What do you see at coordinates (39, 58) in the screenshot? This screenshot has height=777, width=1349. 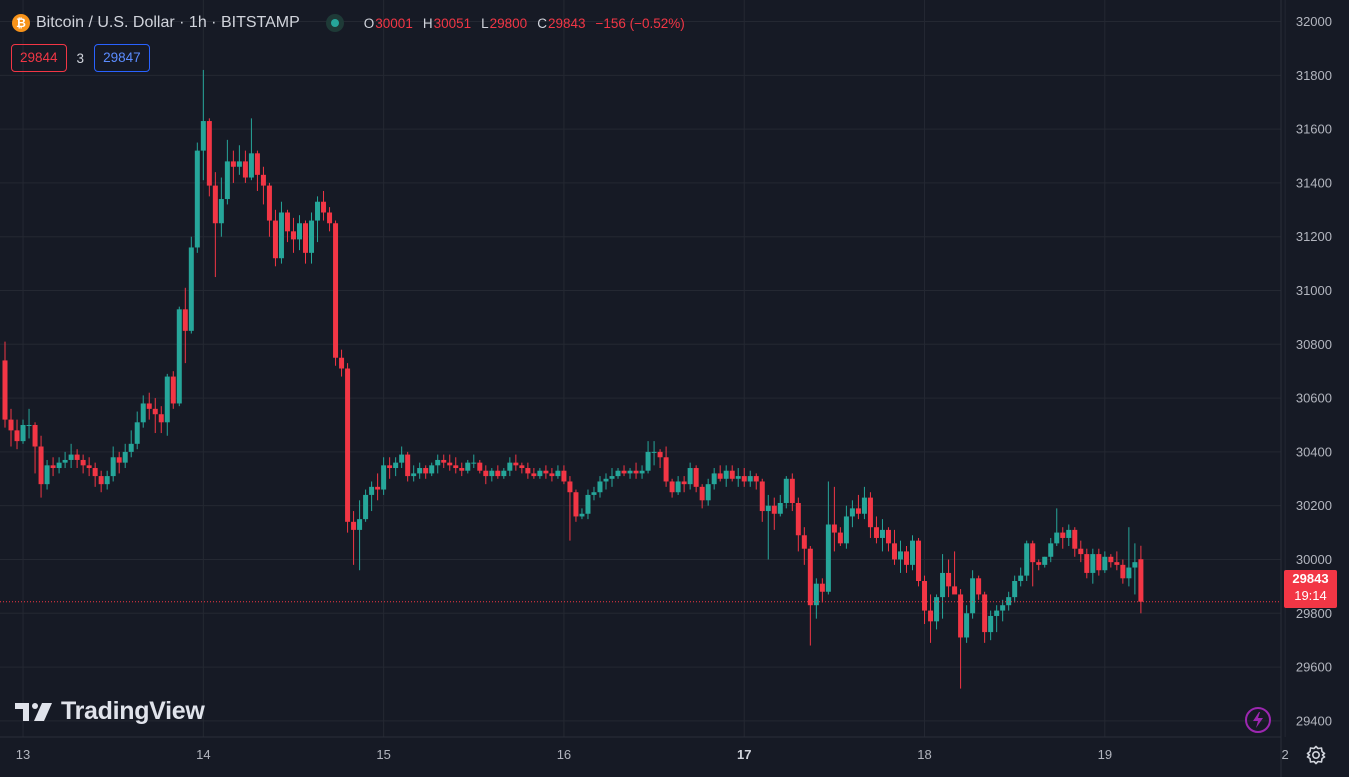 I see `sell-button: 29844` at bounding box center [39, 58].